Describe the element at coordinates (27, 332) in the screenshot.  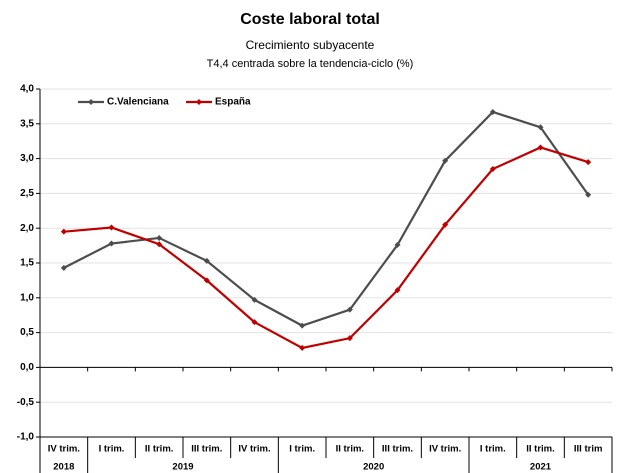
I see `y-tick-label: 0,5` at that location.